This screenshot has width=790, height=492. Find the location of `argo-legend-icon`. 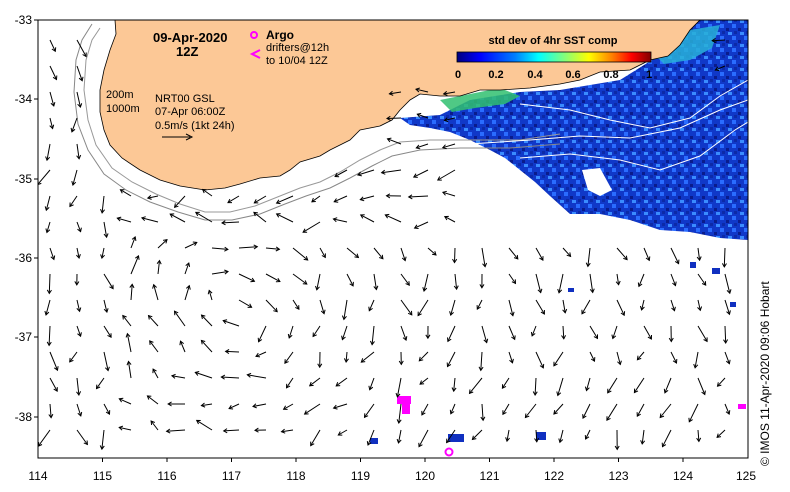

argo-legend-icon is located at coordinates (254, 35).